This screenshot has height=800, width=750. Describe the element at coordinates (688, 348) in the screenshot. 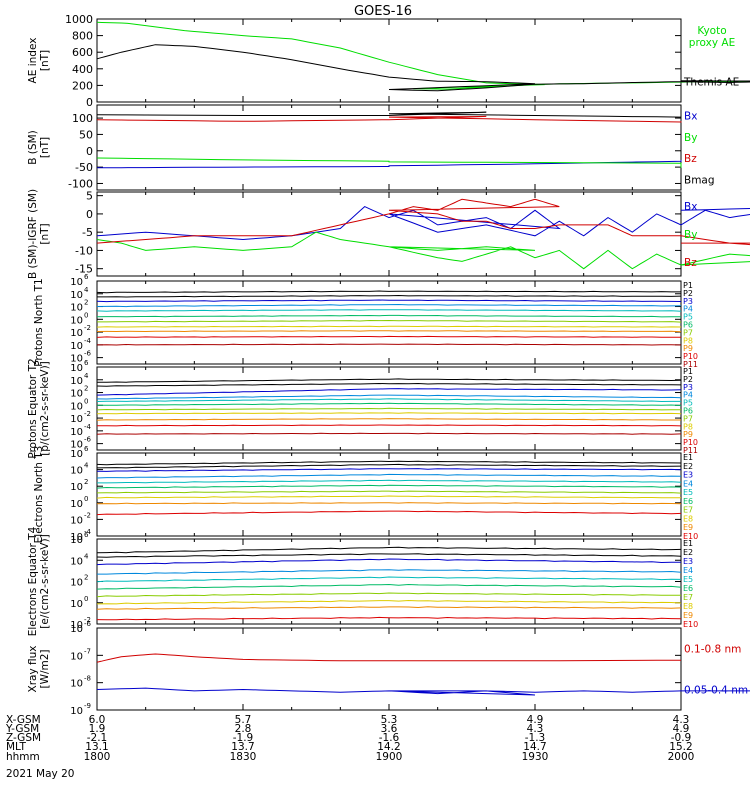

I see `channel-label: P9` at that location.